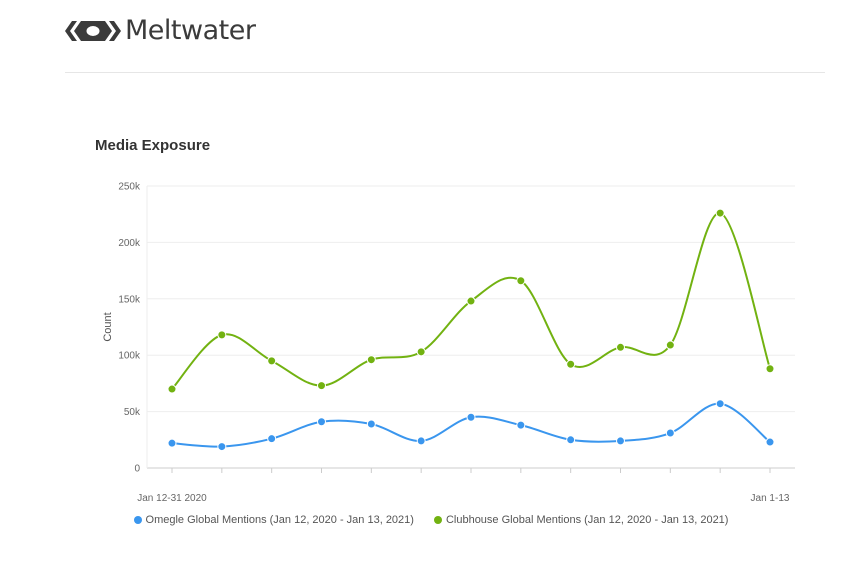 Image resolution: width=862 pixels, height=582 pixels. I want to click on meltwater-logo: Meltwater, so click(160, 30).